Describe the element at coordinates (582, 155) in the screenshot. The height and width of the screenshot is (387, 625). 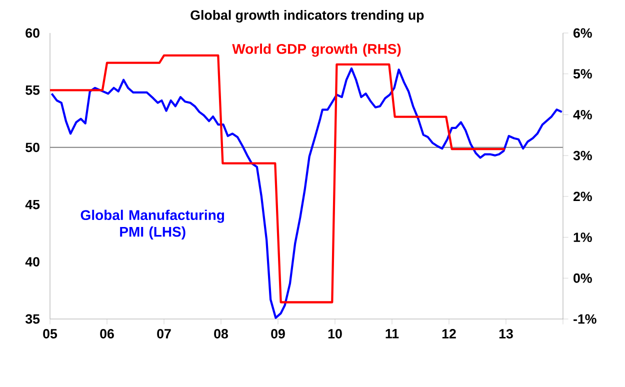
I see `y2-tick-label: 3%` at that location.